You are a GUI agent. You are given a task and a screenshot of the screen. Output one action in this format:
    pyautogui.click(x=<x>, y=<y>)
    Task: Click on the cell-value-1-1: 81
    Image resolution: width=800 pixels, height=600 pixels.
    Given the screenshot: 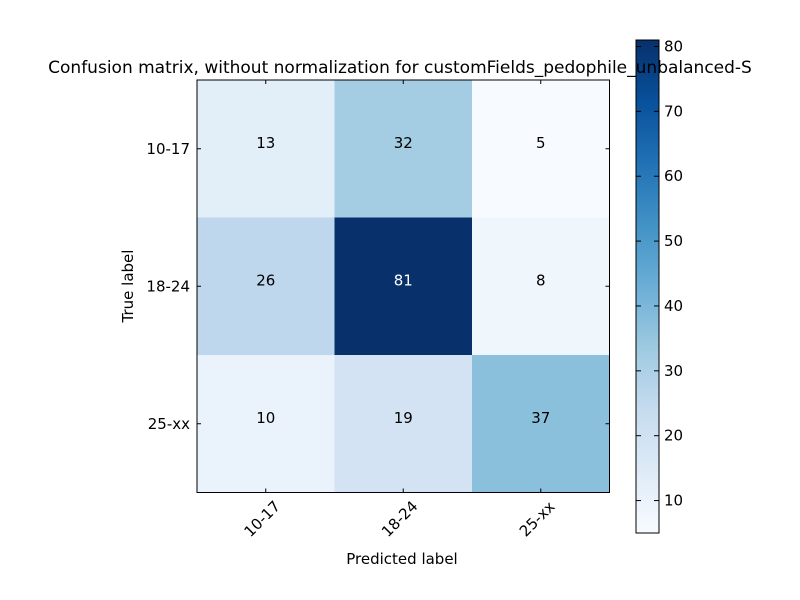 What is the action you would take?
    pyautogui.click(x=403, y=280)
    